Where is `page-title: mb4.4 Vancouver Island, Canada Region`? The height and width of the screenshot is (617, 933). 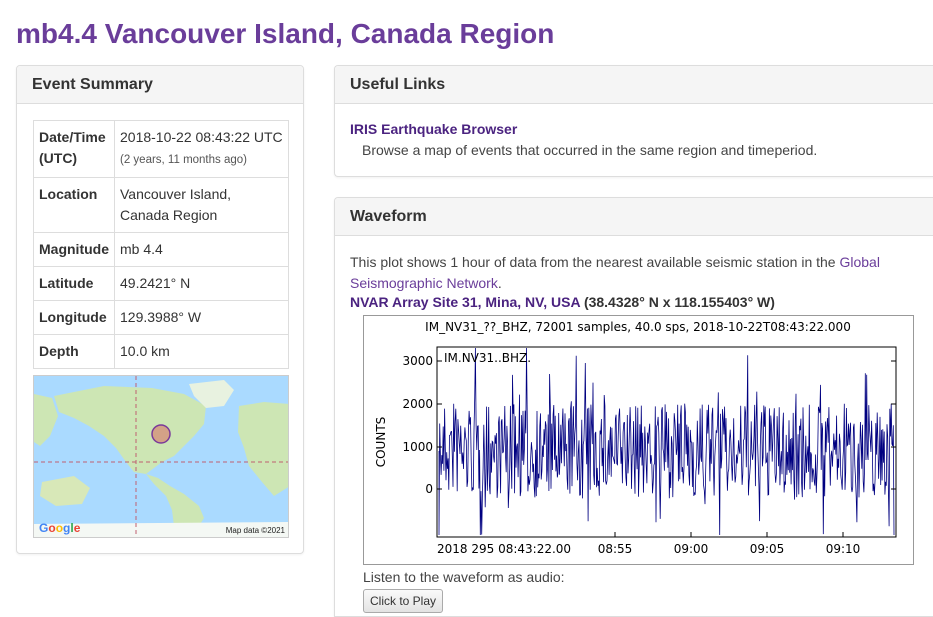
page-title: mb4.4 Vancouver Island, Canada Region is located at coordinates (285, 33).